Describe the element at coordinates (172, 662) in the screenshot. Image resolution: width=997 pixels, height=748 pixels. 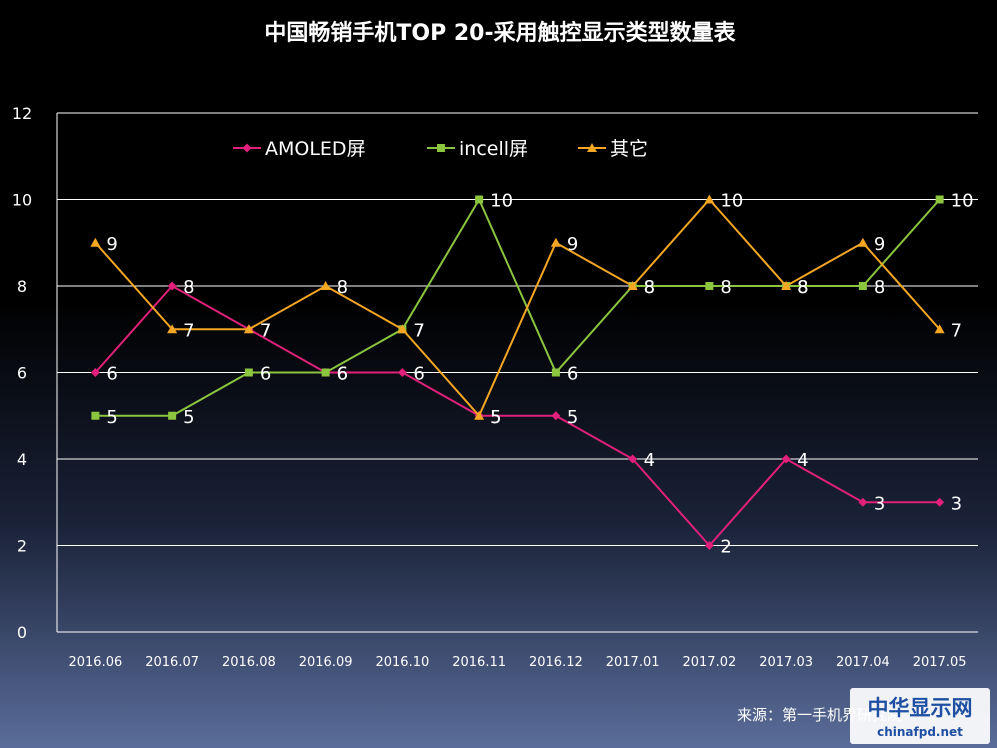
I see `x-tick-label: 2016.07` at that location.